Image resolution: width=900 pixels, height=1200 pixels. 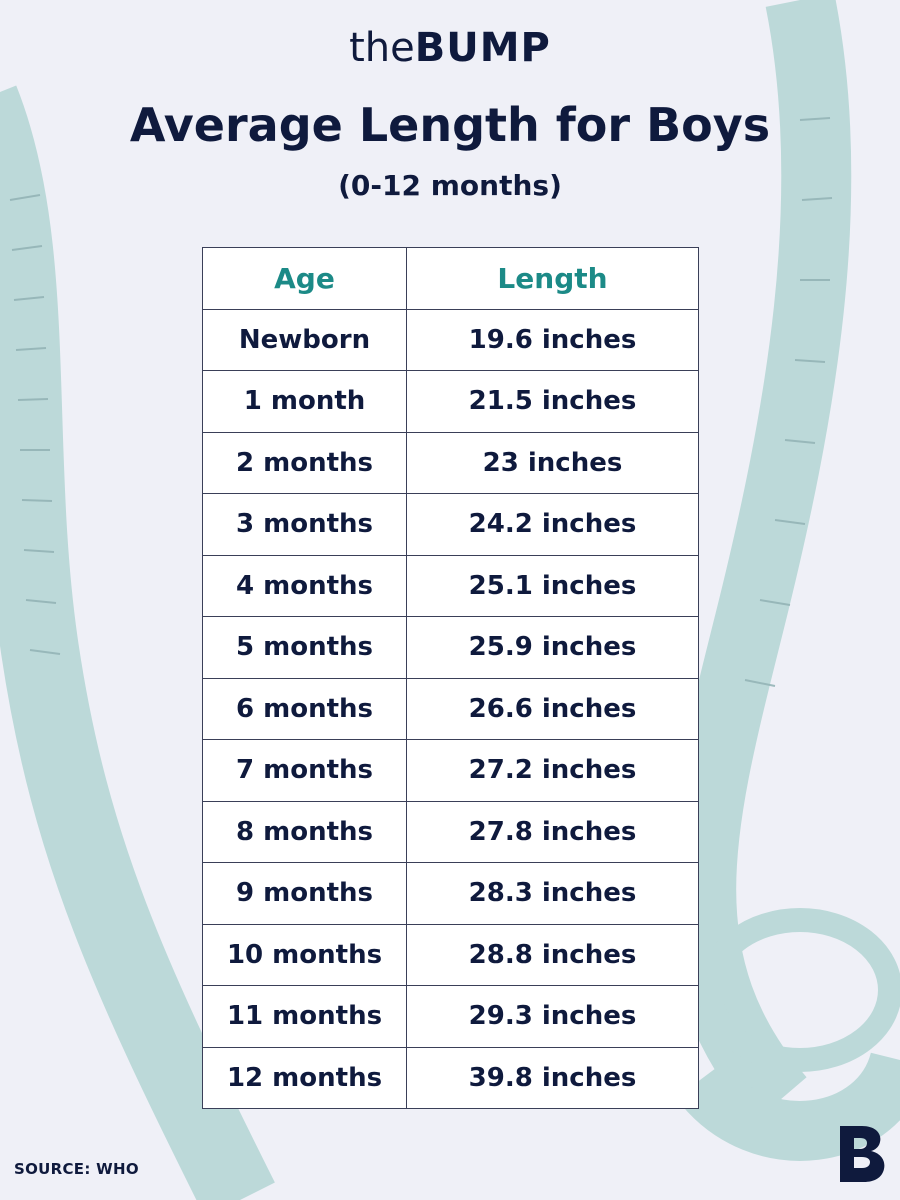 I want to click on age-cell: 5 months, so click(x=304, y=647).